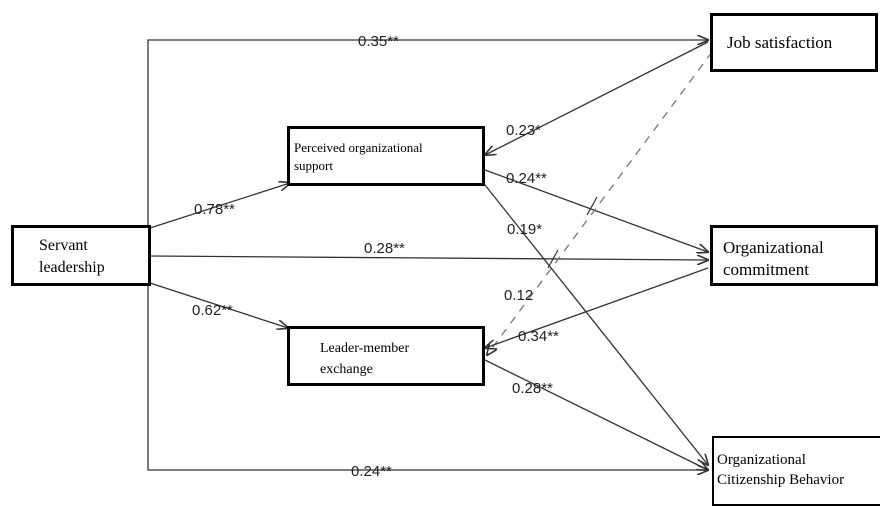 The image size is (880, 506). What do you see at coordinates (766, 269) in the screenshot?
I see `node-oc-line2: commitment` at bounding box center [766, 269].